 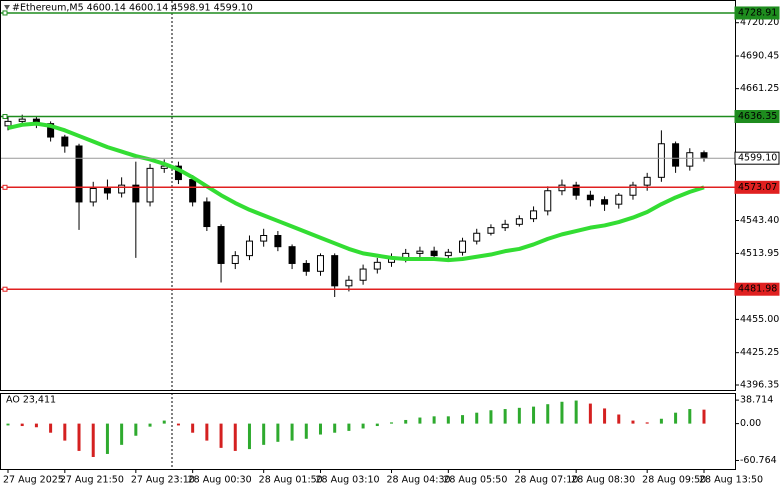 What do you see at coordinates (33, 480) in the screenshot?
I see `x-tick-label: 27 Aug 2025` at bounding box center [33, 480].